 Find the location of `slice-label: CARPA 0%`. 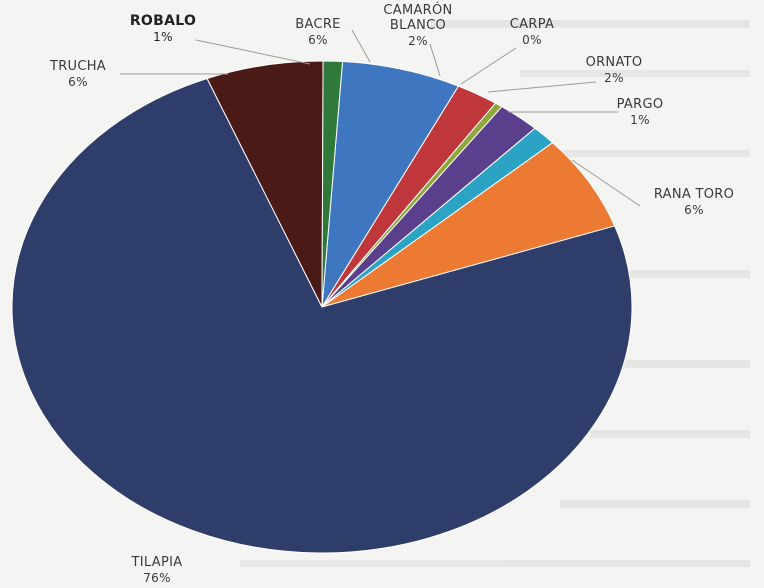

slice-label: CARPA 0% is located at coordinates (532, 32).